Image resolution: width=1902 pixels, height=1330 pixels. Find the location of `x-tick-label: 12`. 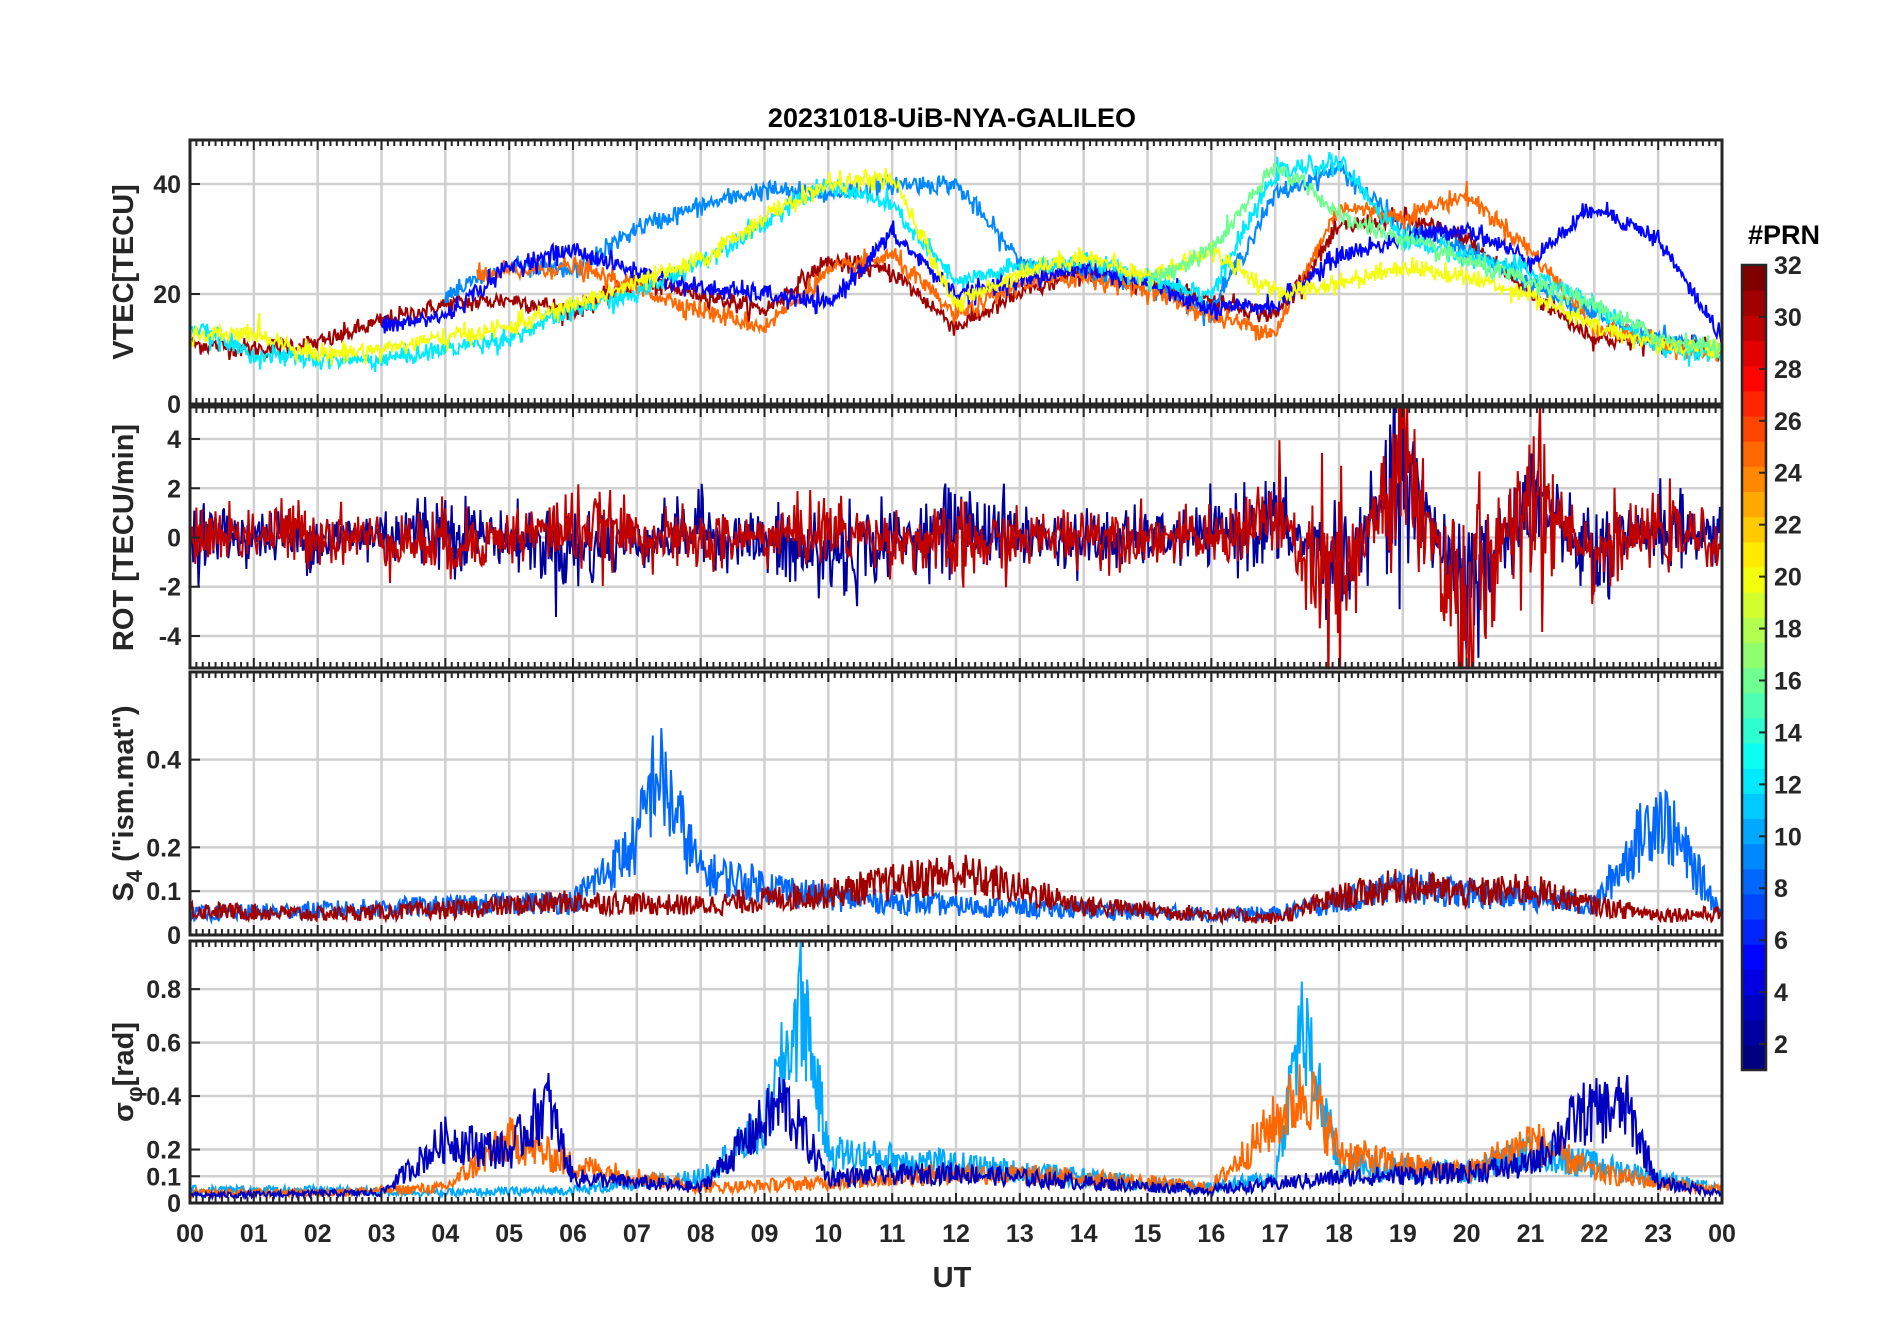

x-tick-label: 12 is located at coordinates (956, 1234).